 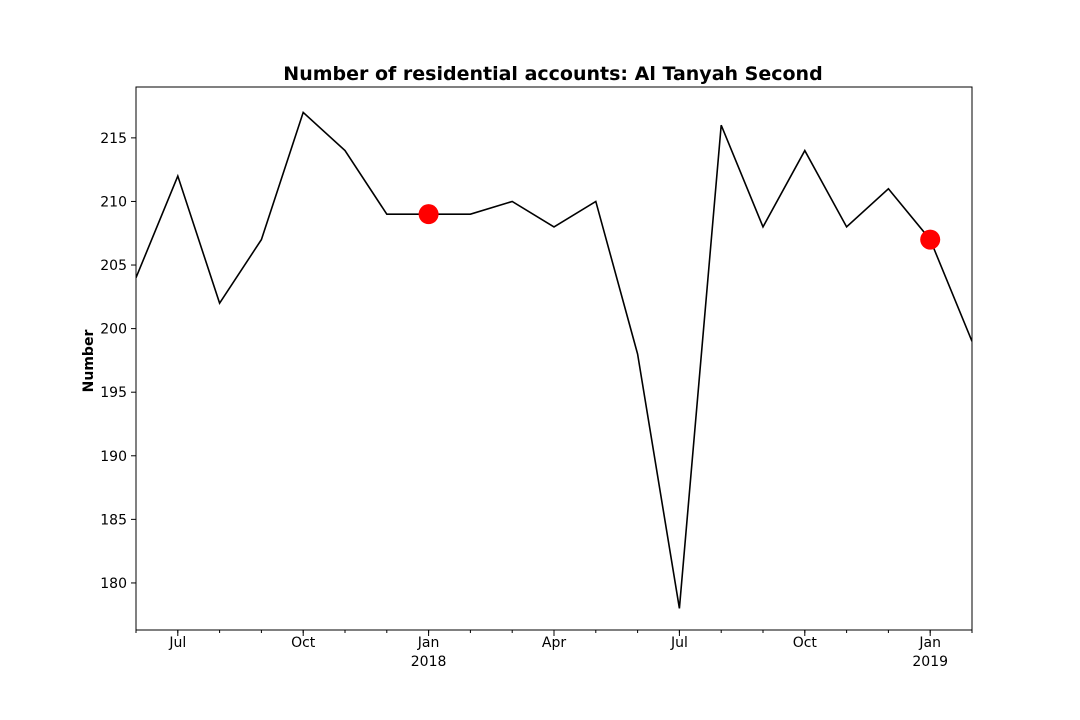 I want to click on y-tick-label: 190, so click(x=113, y=457).